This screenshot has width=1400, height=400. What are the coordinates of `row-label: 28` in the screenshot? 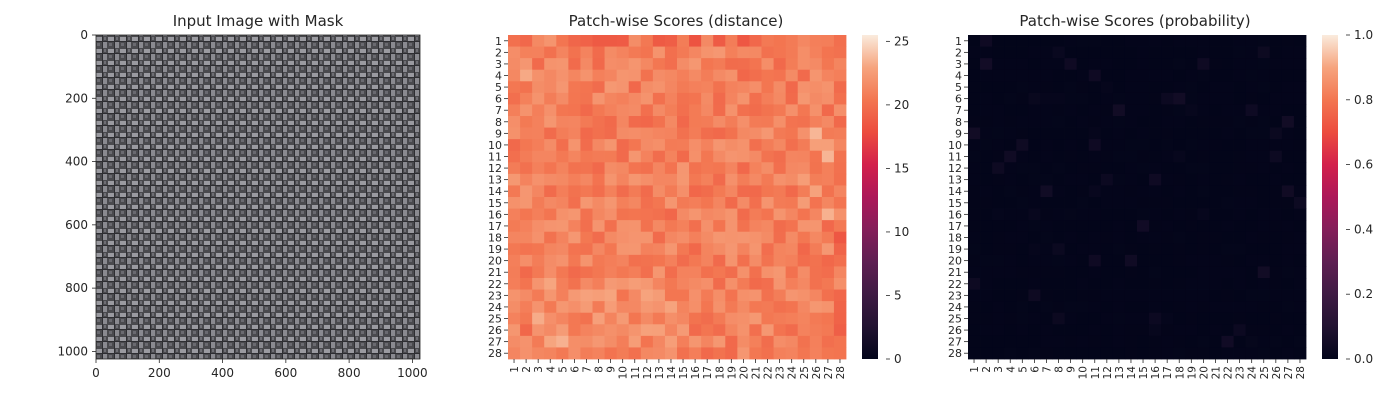 It's located at (955, 353).